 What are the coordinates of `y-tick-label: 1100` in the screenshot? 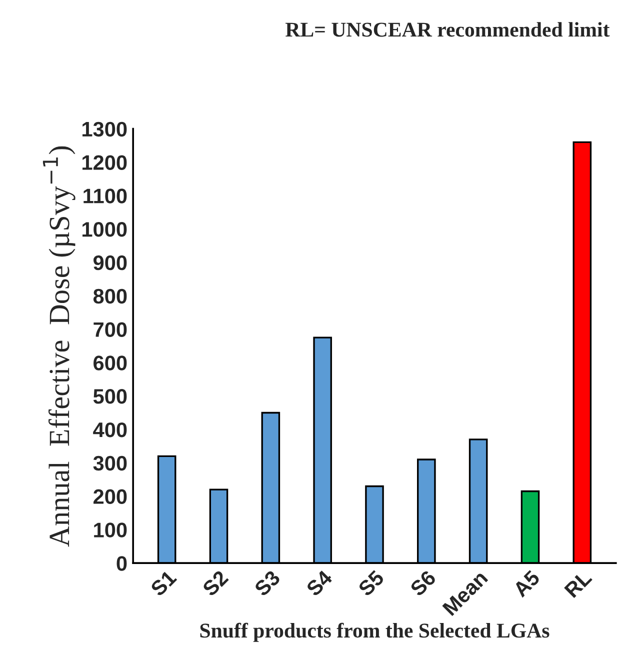 It's located at (105, 196).